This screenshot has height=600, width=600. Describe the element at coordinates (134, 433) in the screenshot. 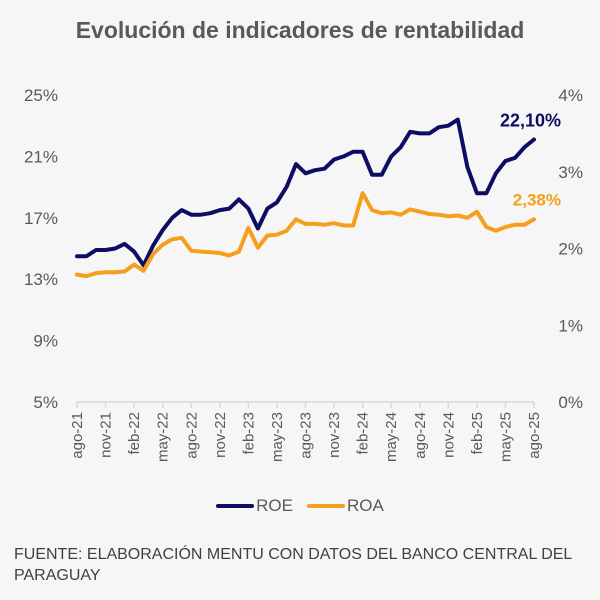

I see `x-tick-label: feb-22` at that location.